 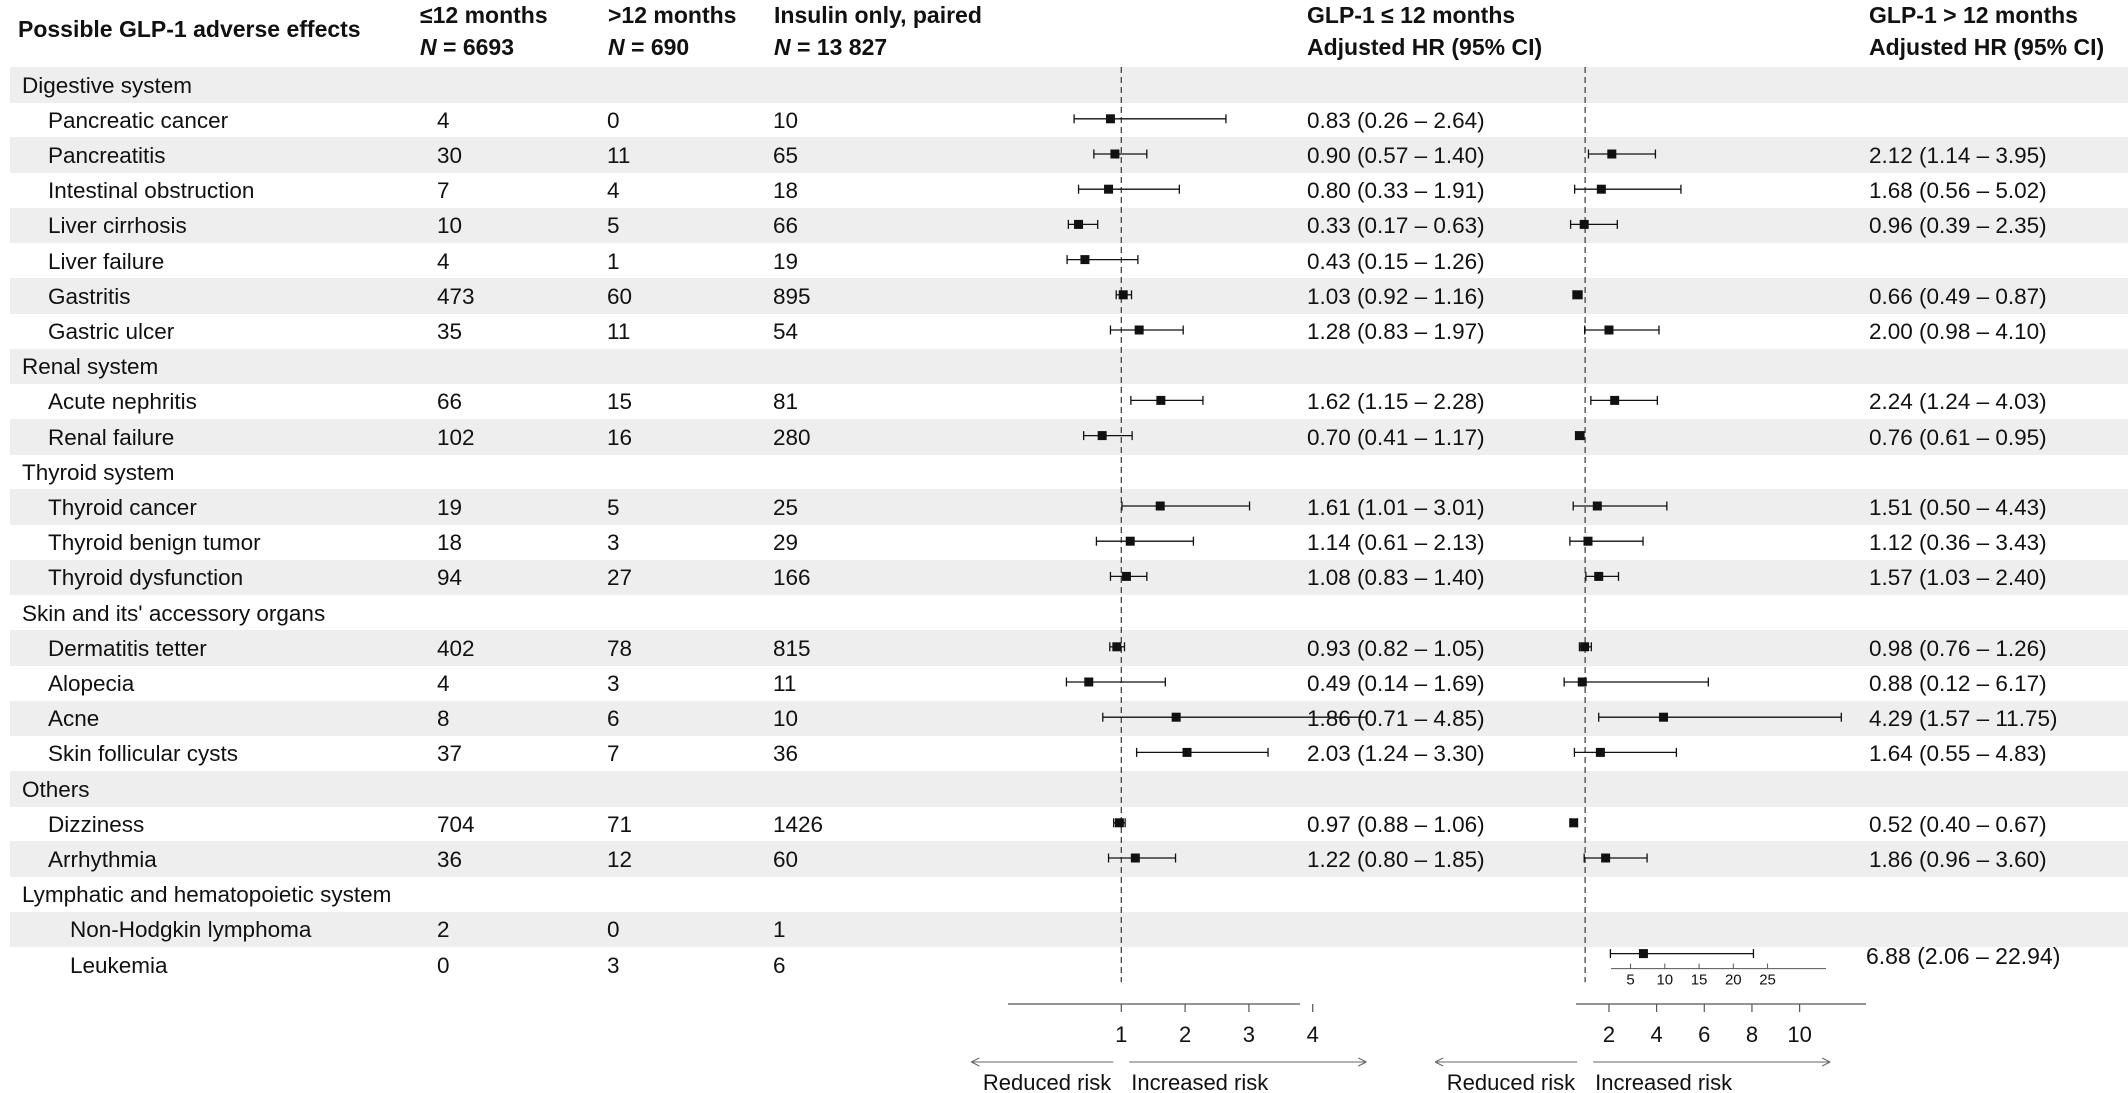 What do you see at coordinates (1958, 331) in the screenshot?
I see `hr2-text: 2.00 (0.98 – 4.10)` at bounding box center [1958, 331].